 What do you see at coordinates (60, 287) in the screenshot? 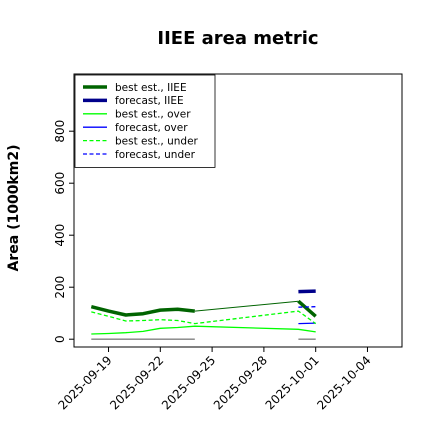
I see `y-tick-label: 200` at bounding box center [60, 287].